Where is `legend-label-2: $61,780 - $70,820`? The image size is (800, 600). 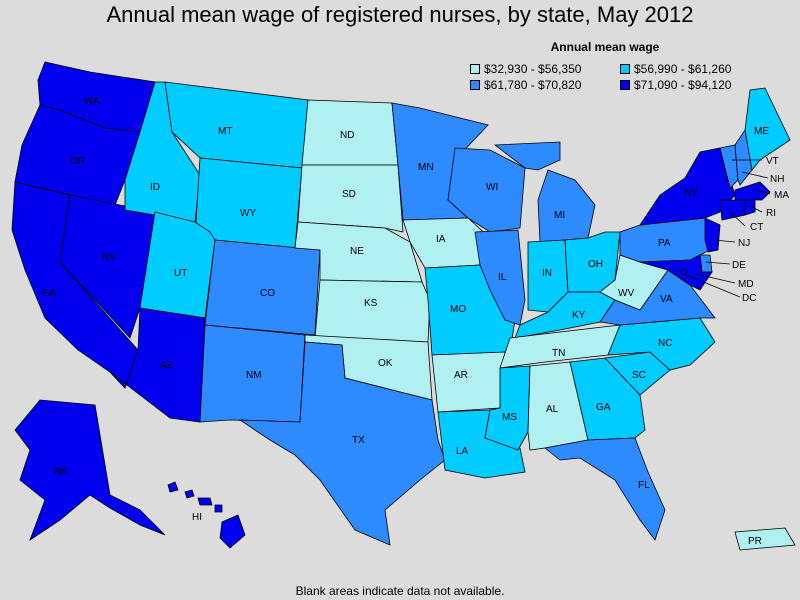 legend-label-2: $61,780 - $70,820 is located at coordinates (533, 85).